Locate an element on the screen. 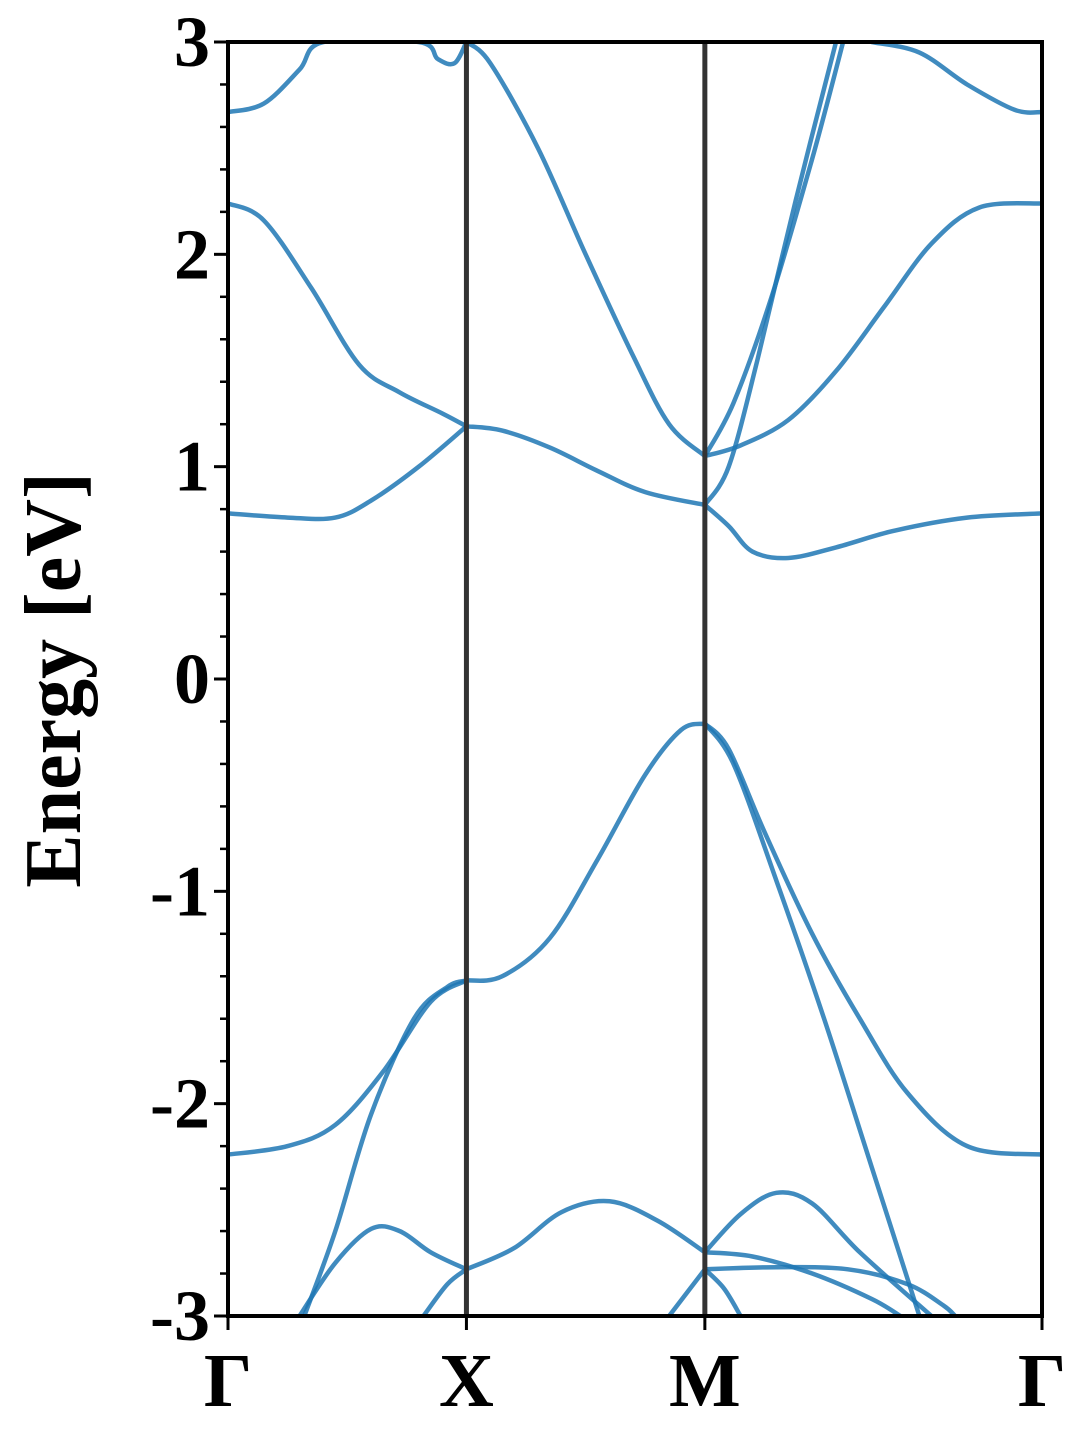  y-tick-label: -2 is located at coordinates (180, 1104).